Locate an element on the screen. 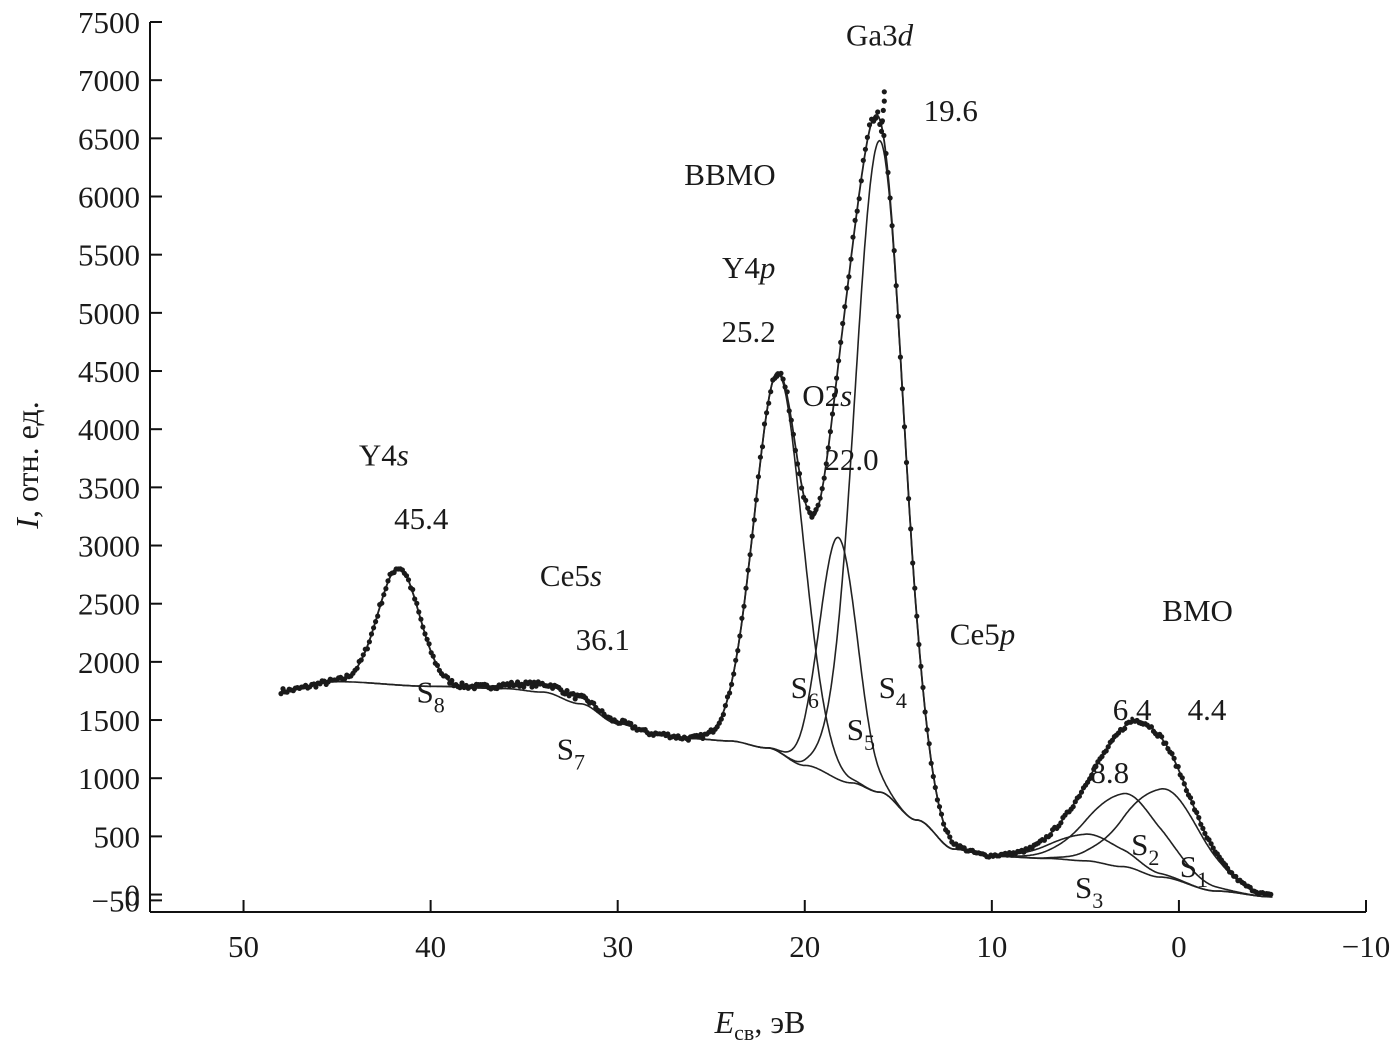 The width and height of the screenshot is (1399, 1053). y-tick-label: 6500 is located at coordinates (109, 138).